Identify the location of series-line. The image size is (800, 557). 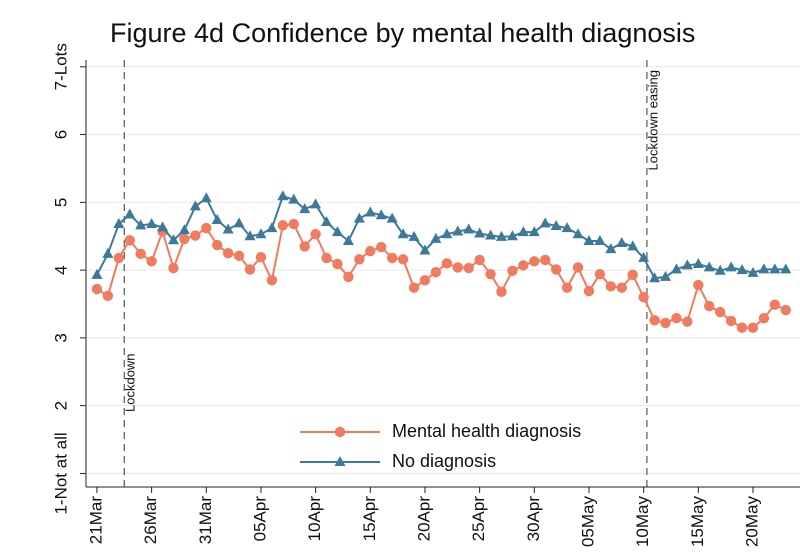
(441, 237).